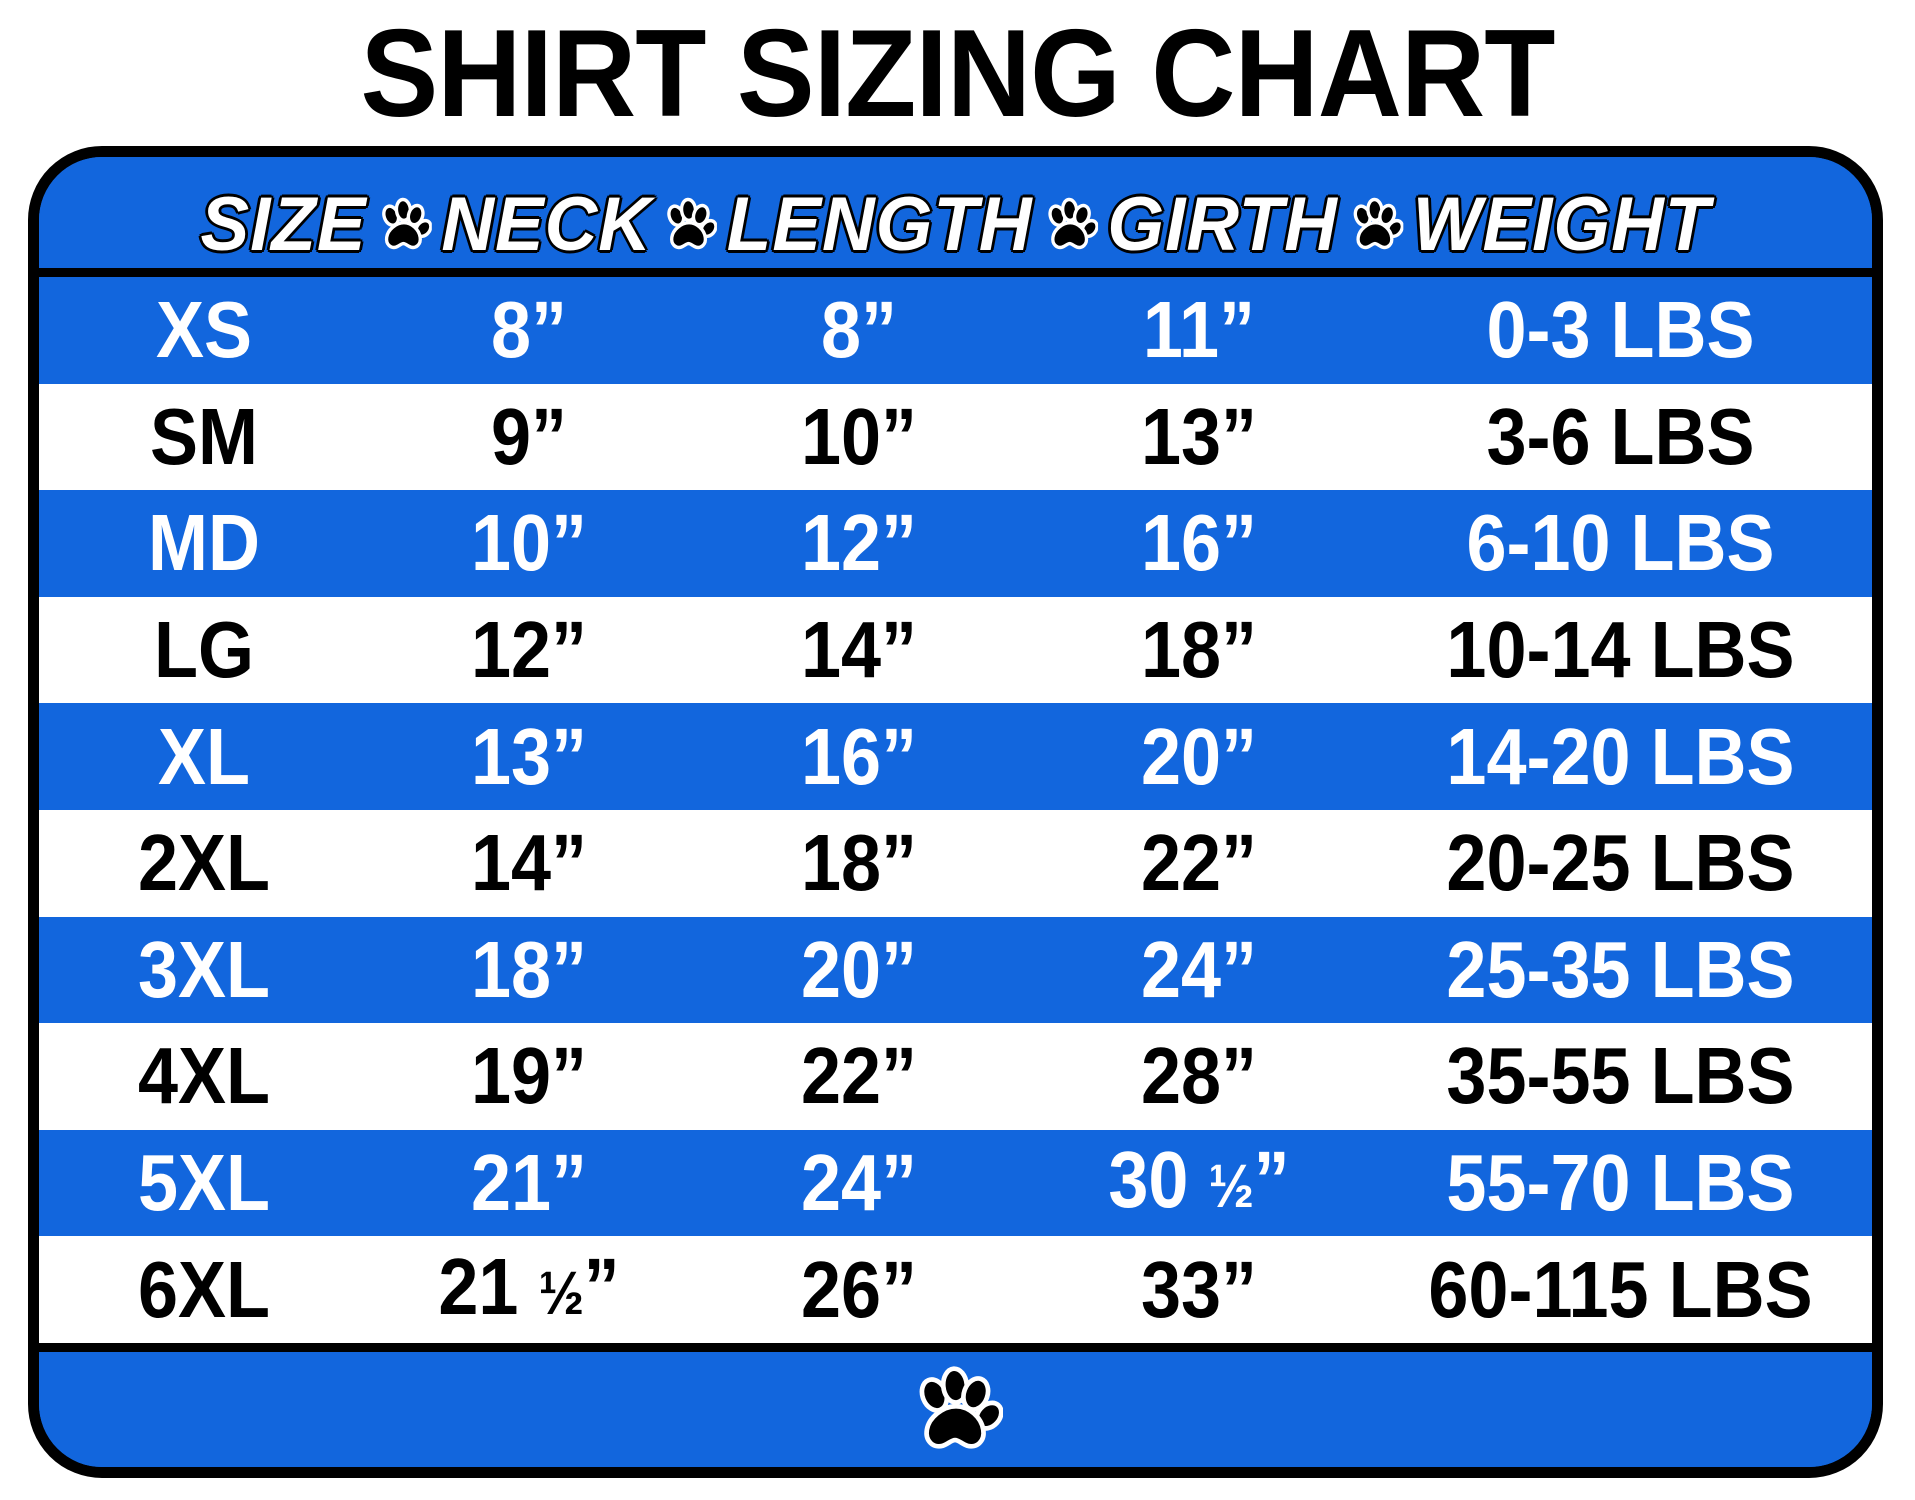 The image size is (1915, 1500). Describe the element at coordinates (1620, 1183) in the screenshot. I see `cell-weight: 55-70 LBS` at that location.